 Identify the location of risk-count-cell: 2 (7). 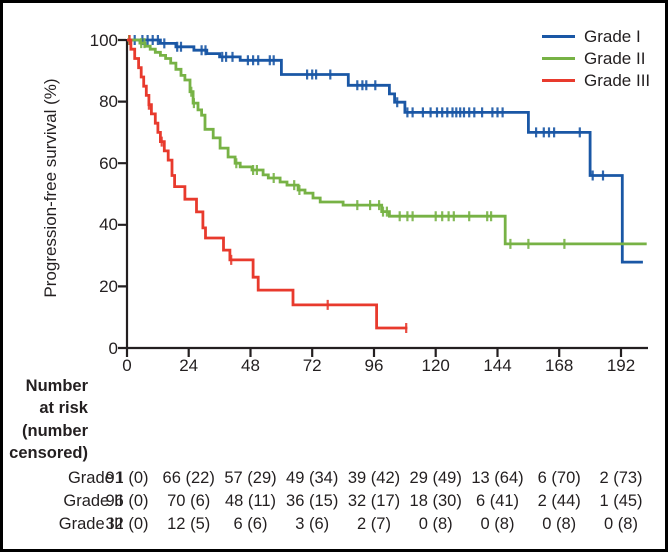
(374, 523).